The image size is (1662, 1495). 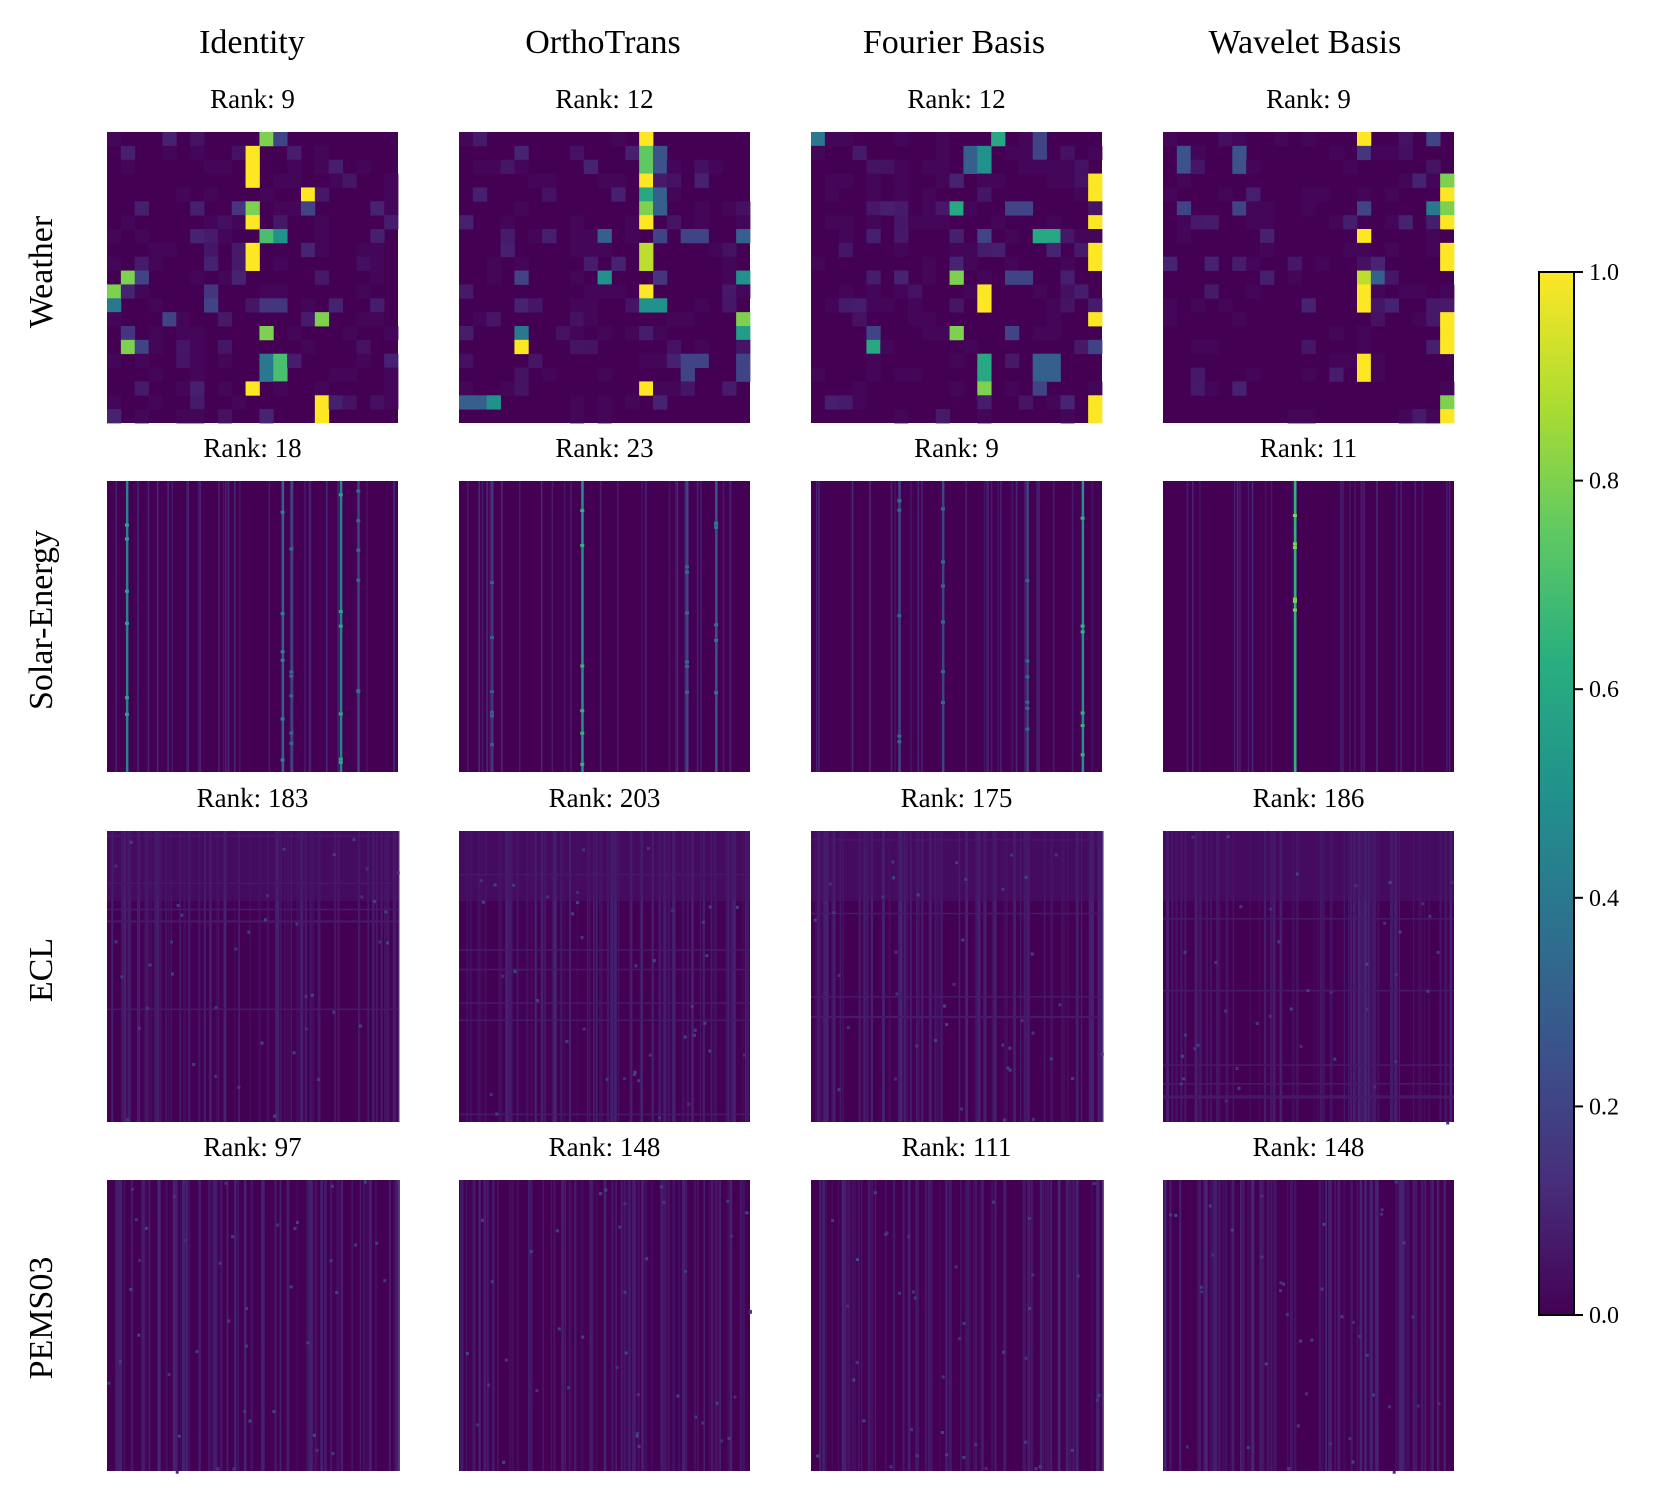 I want to click on heatmap-band, so click(x=252, y=921).